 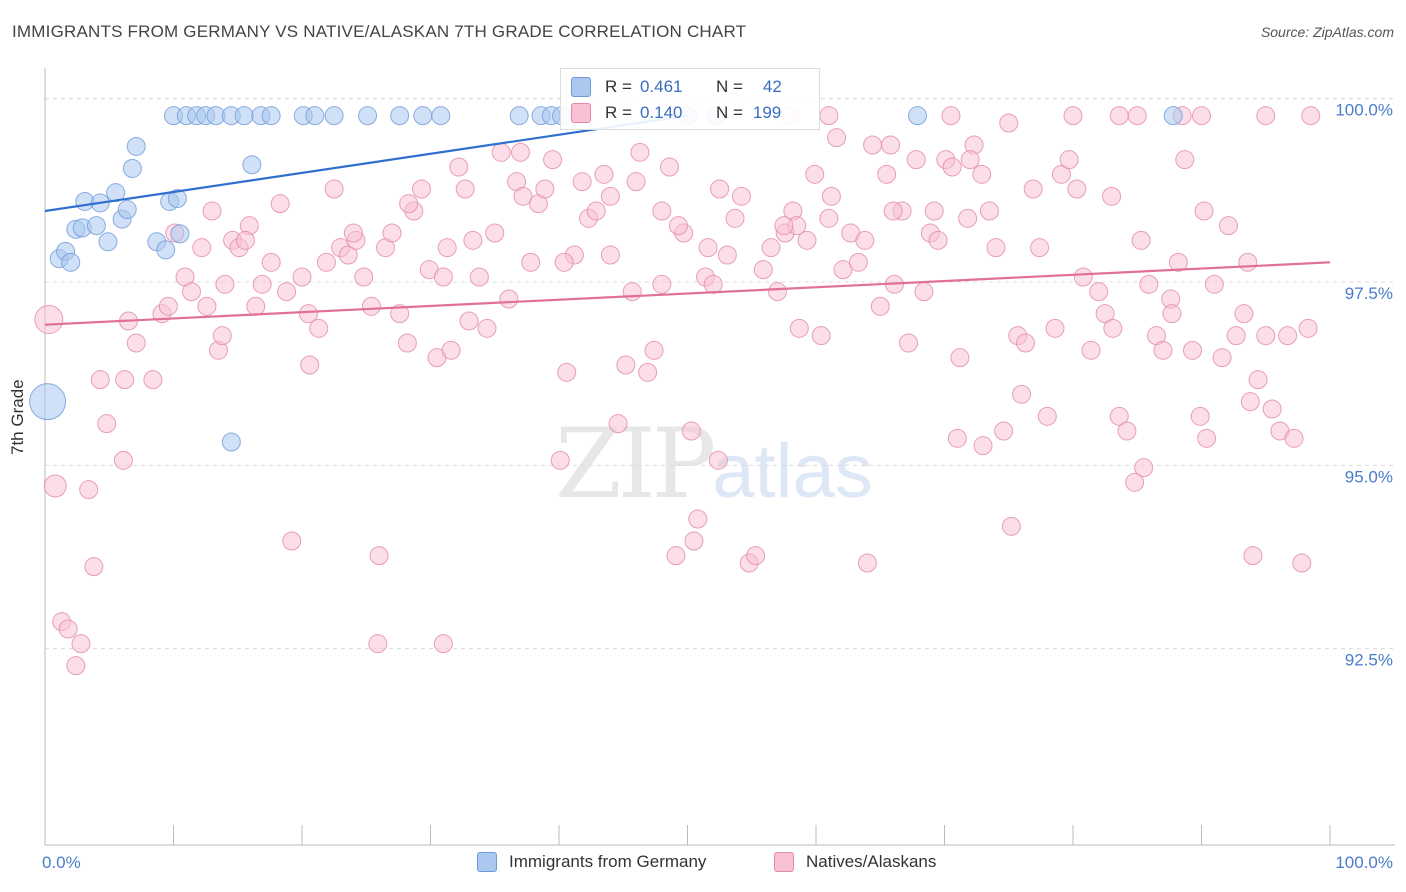 What do you see at coordinates (676, 113) in the screenshot?
I see `stats-row-natives: R = 0.140 N = 199` at bounding box center [676, 113].